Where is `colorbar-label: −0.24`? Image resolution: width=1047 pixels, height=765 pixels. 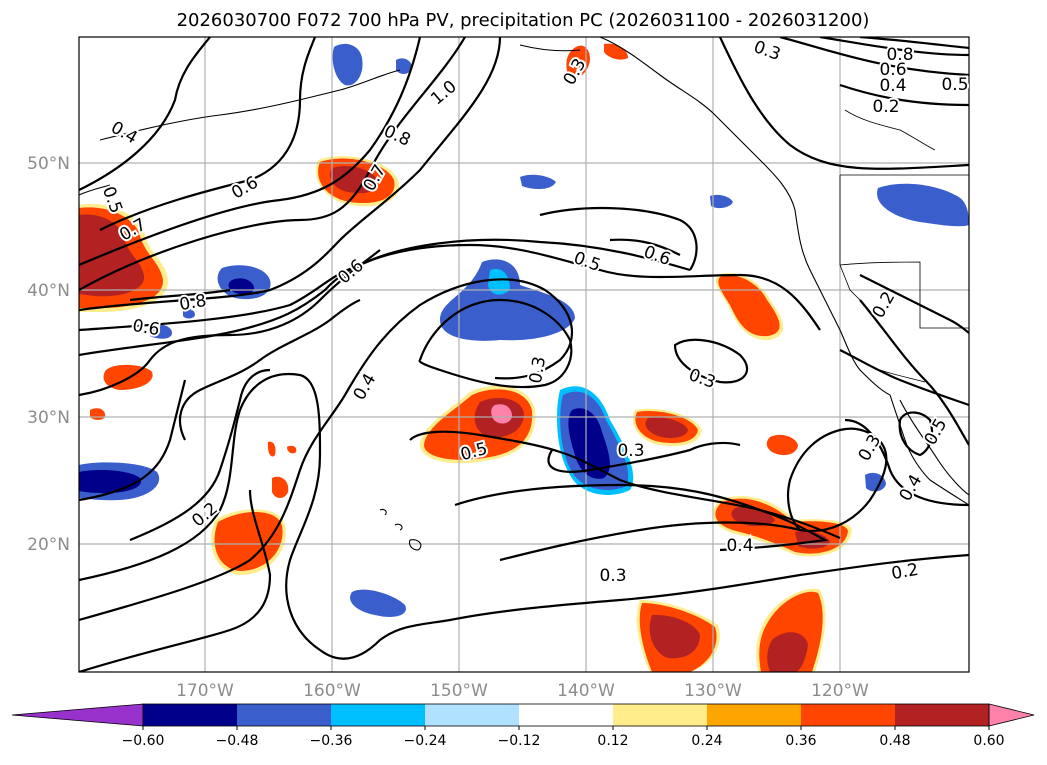 colorbar-label: −0.24 is located at coordinates (425, 741).